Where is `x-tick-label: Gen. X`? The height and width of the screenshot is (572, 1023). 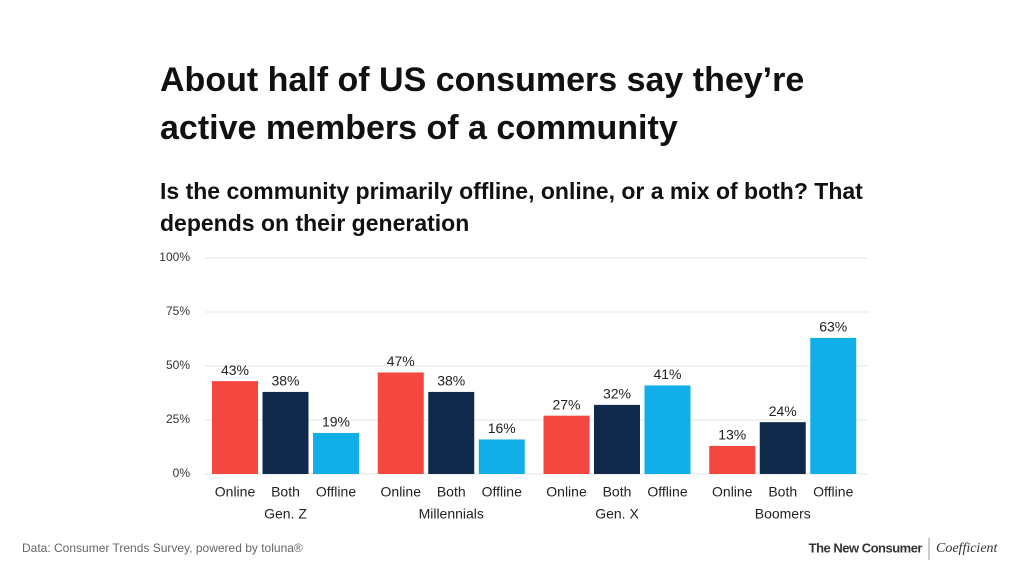
x-tick-label: Gen. X is located at coordinates (617, 514).